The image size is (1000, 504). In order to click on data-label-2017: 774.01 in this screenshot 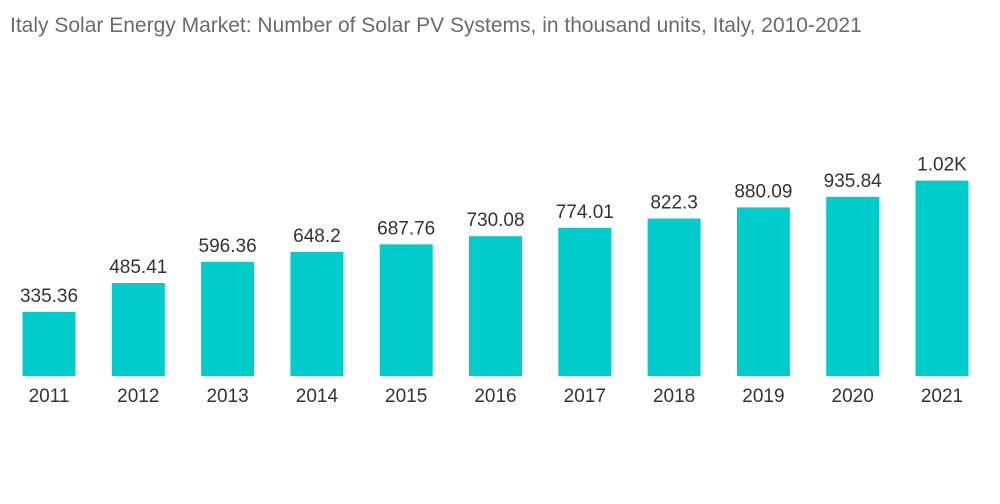, I will do `click(585, 212)`.